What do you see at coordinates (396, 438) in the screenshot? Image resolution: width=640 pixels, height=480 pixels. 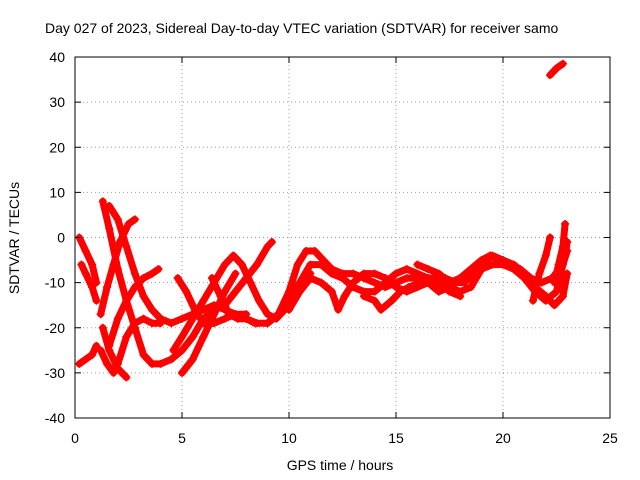 I see `x-tick-label: 15` at bounding box center [396, 438].